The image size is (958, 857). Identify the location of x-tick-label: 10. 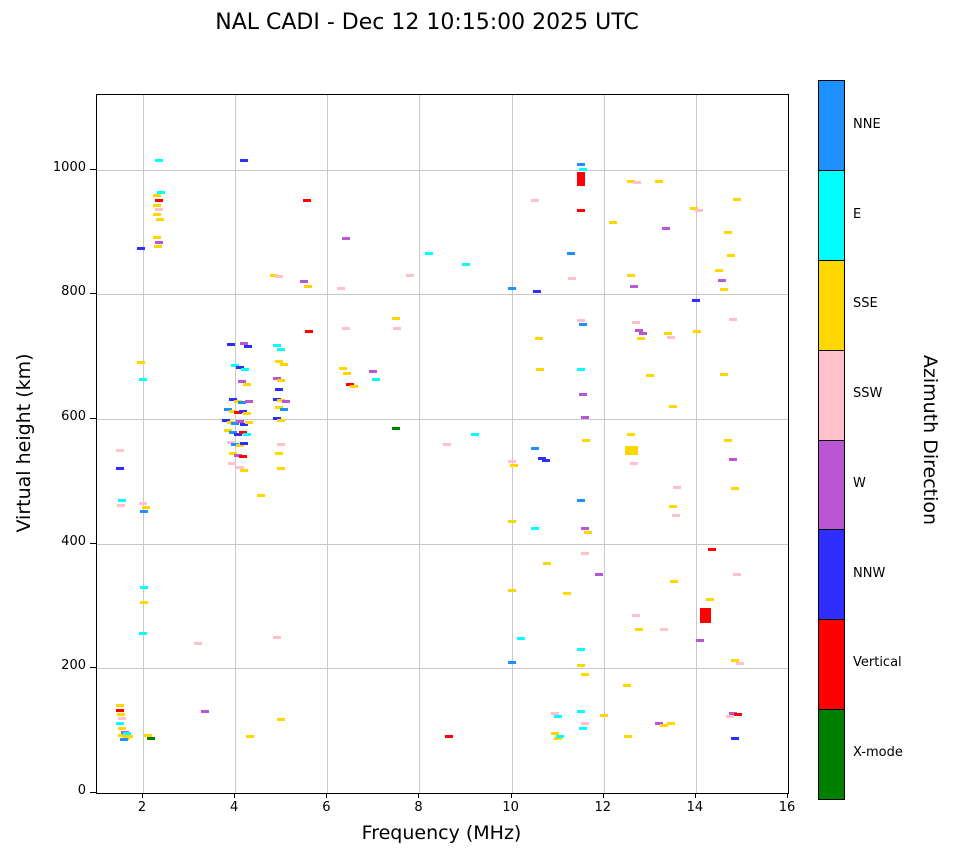
(510, 807).